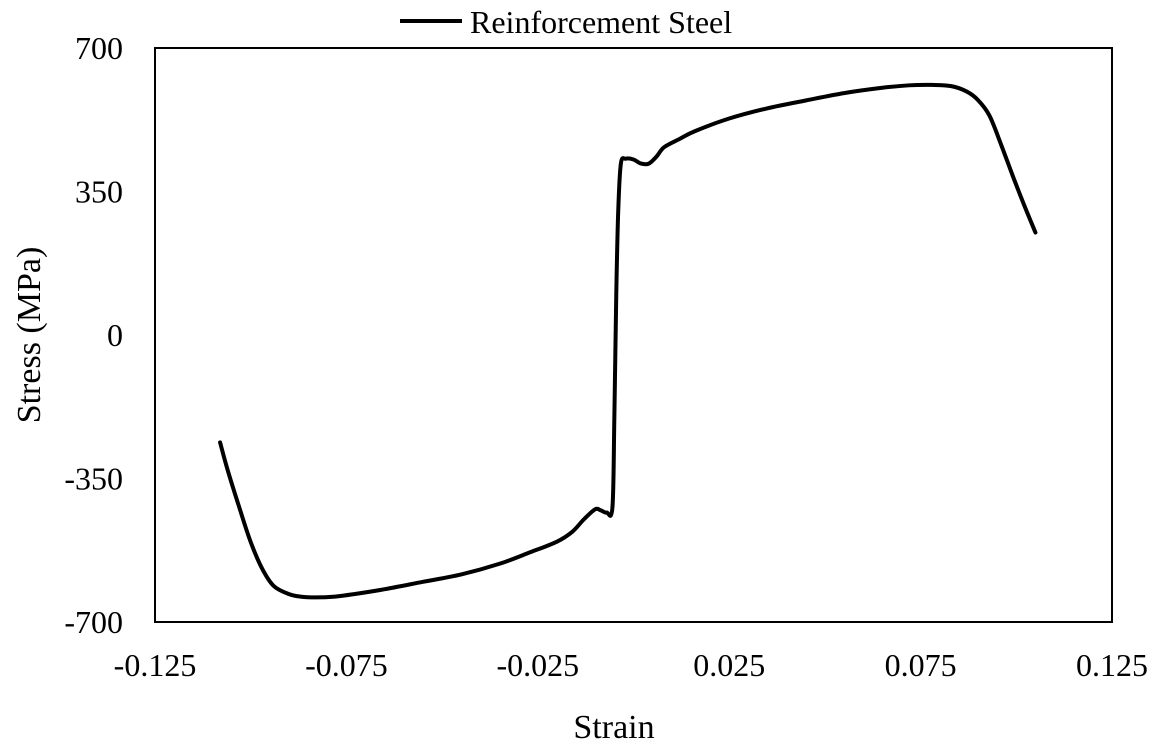 This screenshot has height=746, width=1160. Describe the element at coordinates (115, 335) in the screenshot. I see `y-tick-label: 0` at that location.